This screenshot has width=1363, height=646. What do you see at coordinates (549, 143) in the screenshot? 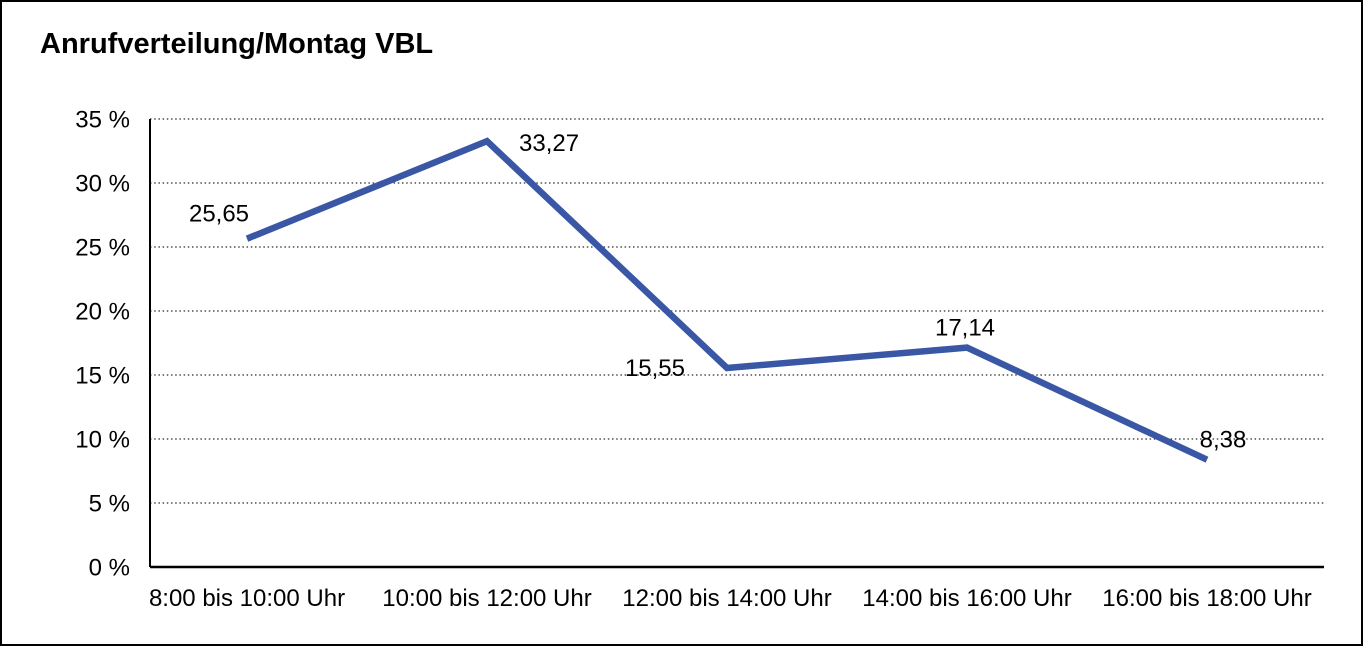
I see `data-label: 33,27` at bounding box center [549, 143].